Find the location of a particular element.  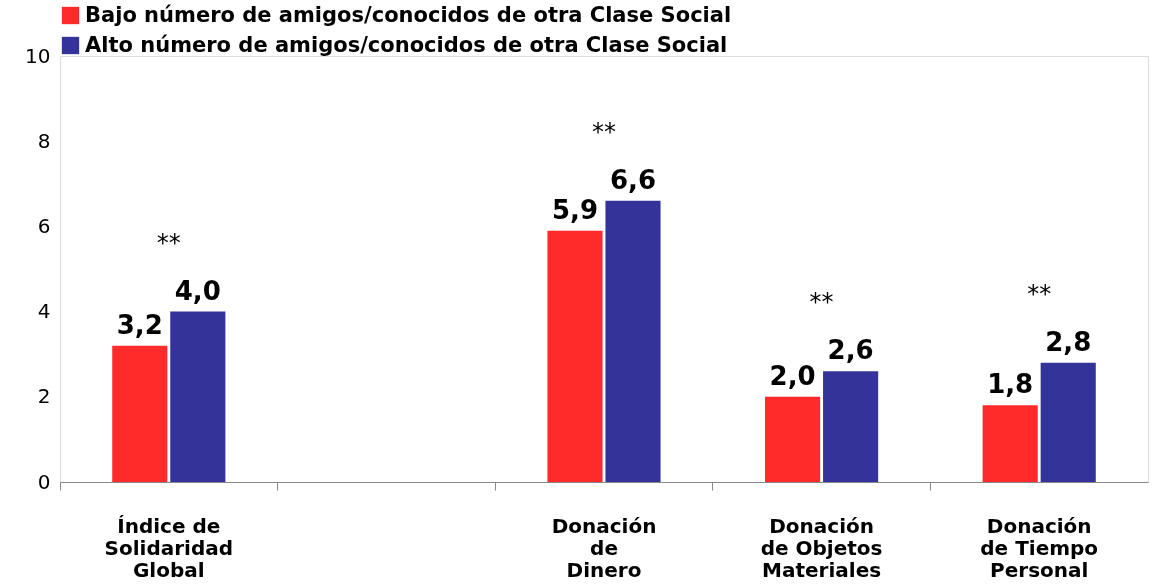

y-tick-label: 2 is located at coordinates (44, 396).